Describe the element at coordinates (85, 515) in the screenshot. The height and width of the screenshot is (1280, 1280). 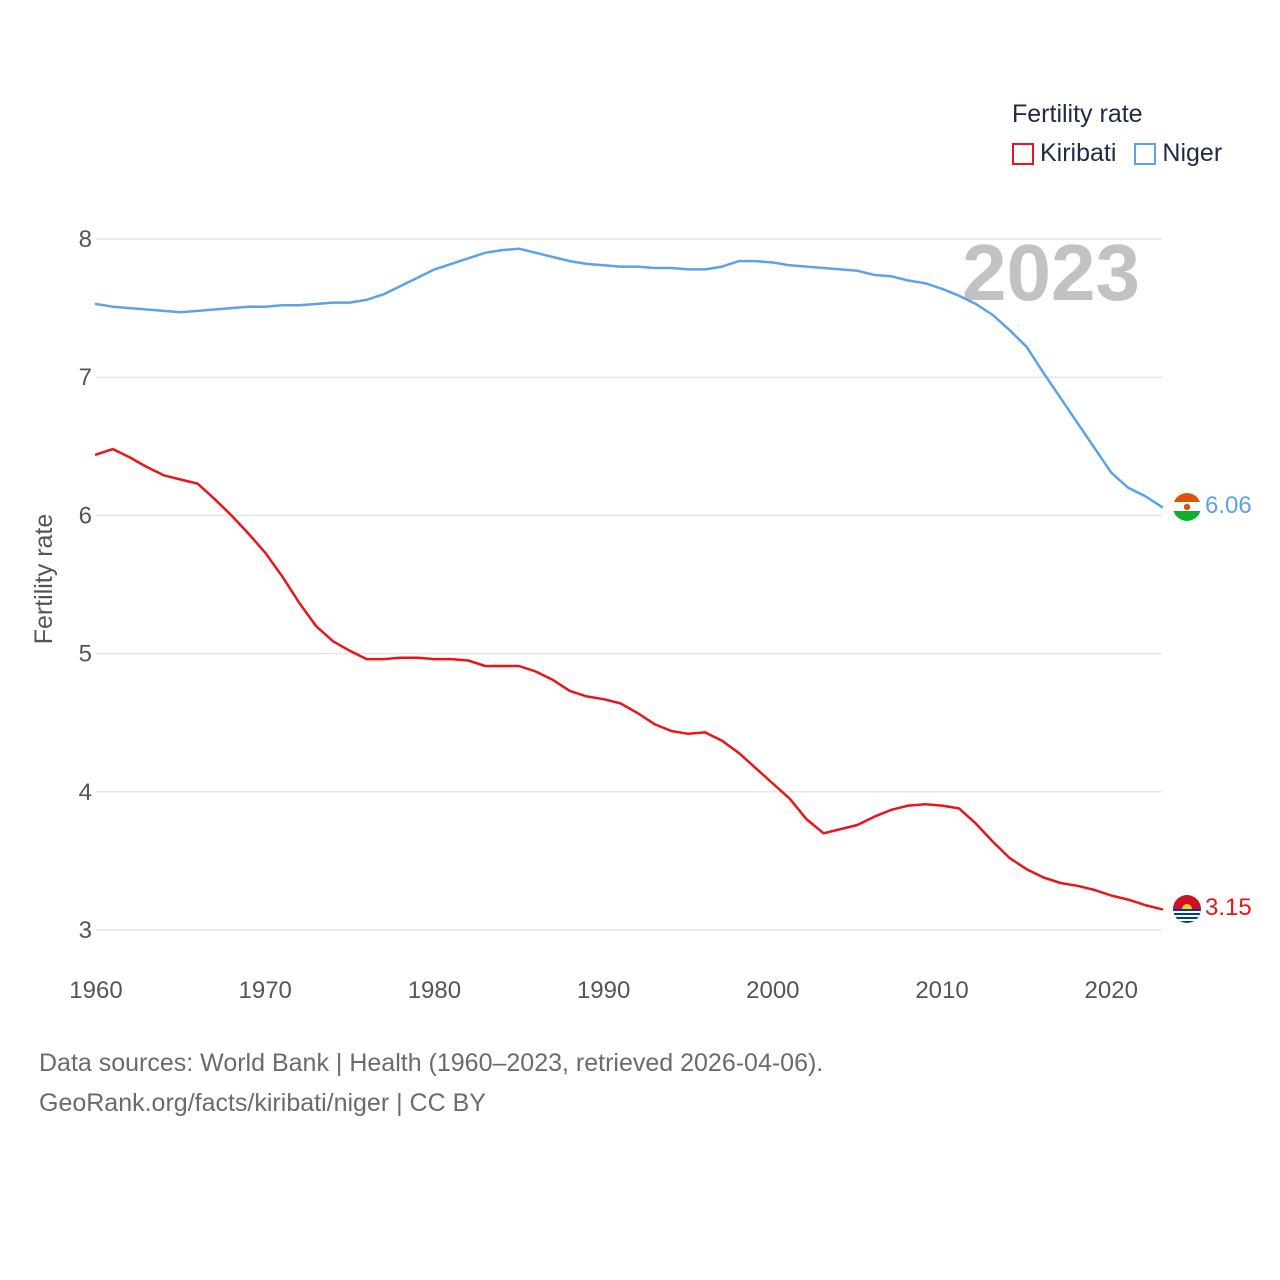
I see `y-tick-6: 6` at that location.